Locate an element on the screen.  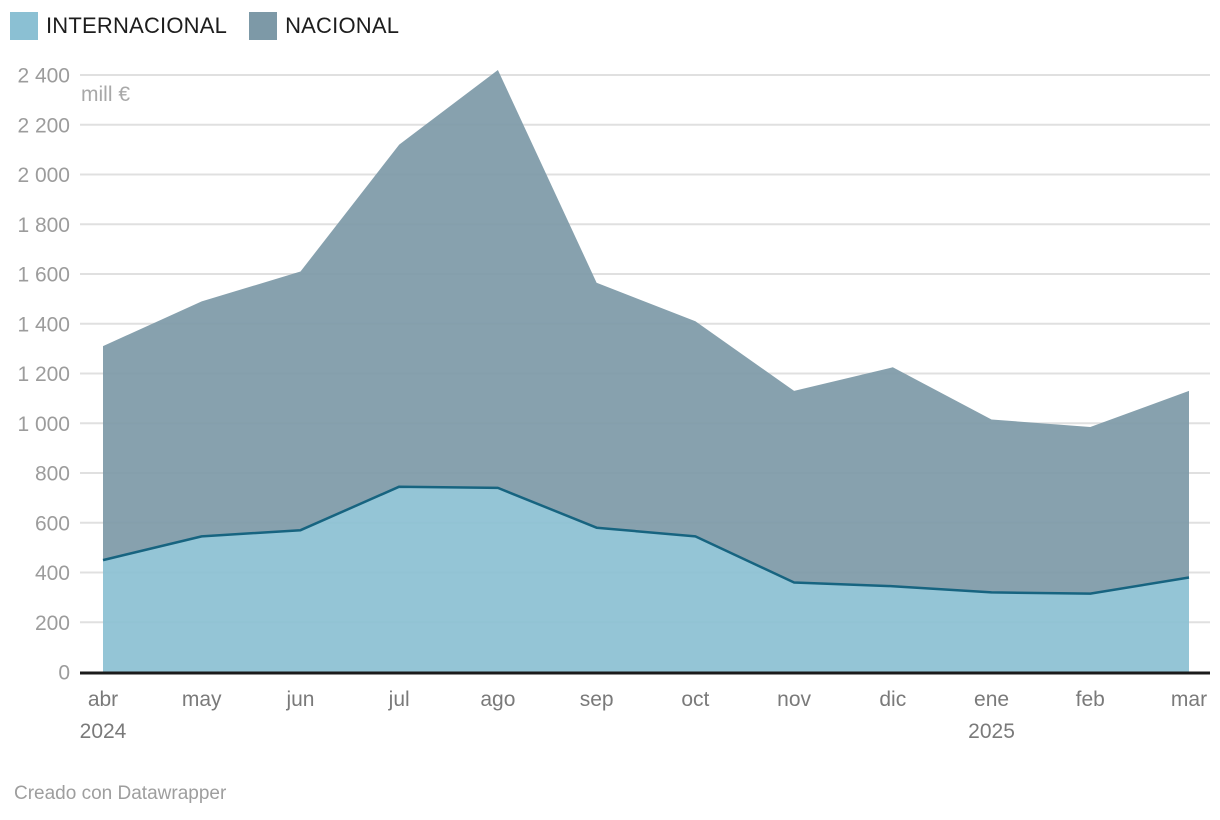
y-tick-label: 1 000 is located at coordinates (43, 424).